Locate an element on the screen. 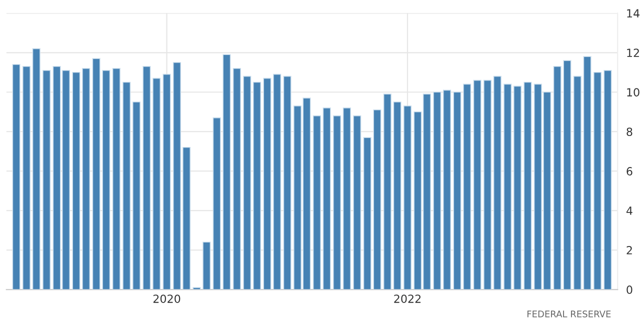 Image resolution: width=640 pixels, height=329 pixels. y-tick-label: 14 is located at coordinates (633, 13).